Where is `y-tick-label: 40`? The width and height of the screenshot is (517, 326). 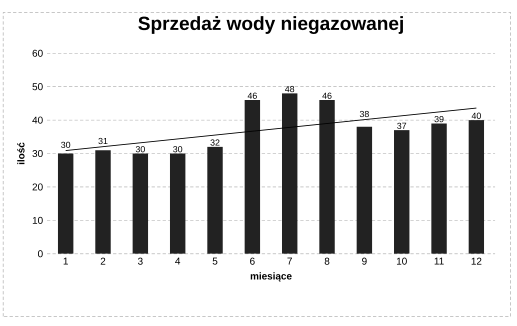 y-tick-label: 40 is located at coordinates (37, 120).